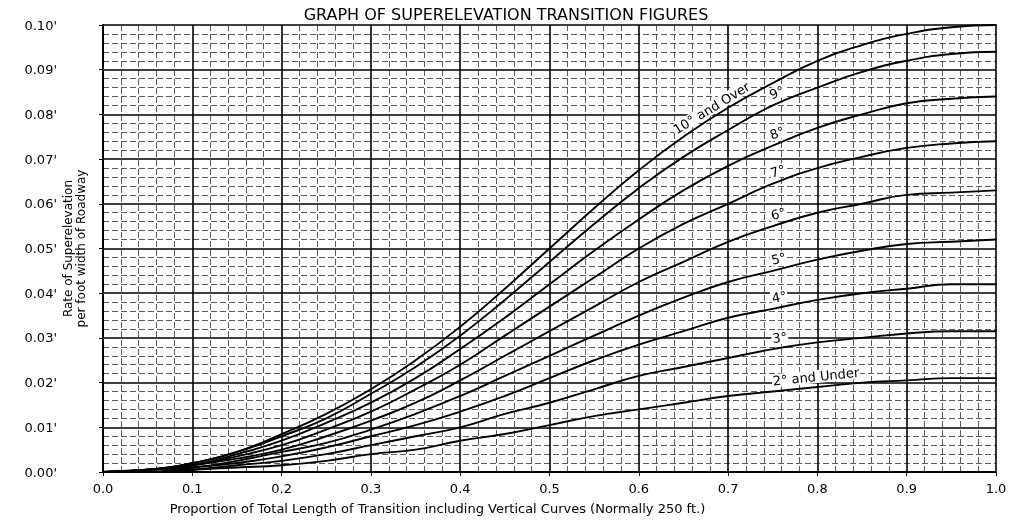 The image size is (1012, 520). Describe the element at coordinates (40, 248) in the screenshot. I see `y-tick-label: 0.05'` at that location.